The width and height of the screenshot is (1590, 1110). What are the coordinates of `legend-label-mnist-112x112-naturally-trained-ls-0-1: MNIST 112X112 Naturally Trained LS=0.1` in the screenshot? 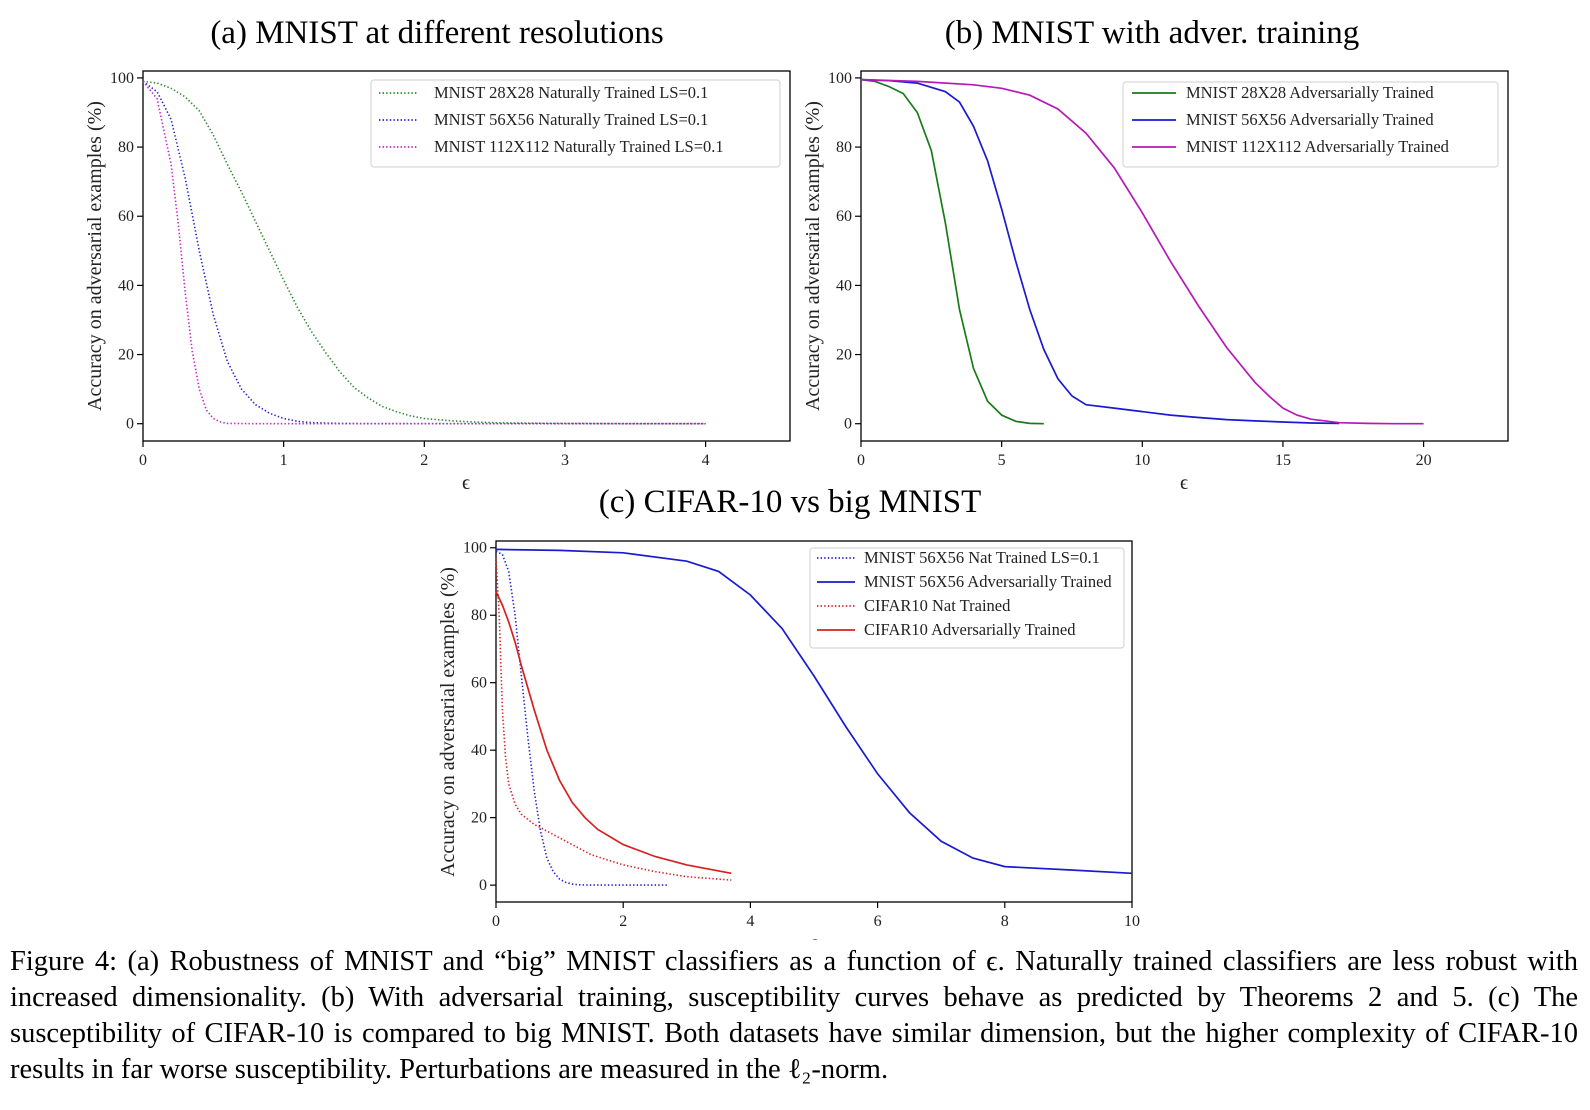 It's located at (579, 146).